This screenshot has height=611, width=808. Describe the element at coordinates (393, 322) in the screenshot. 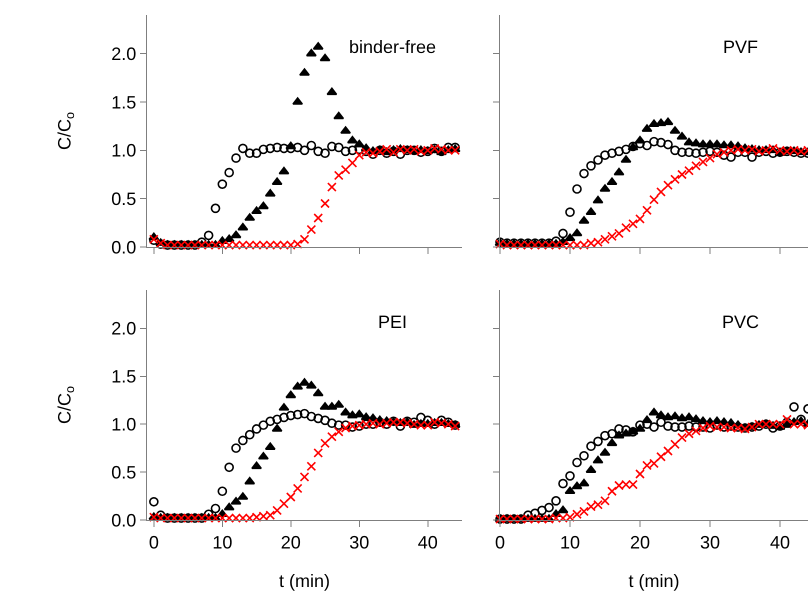

I see `text: PEI` at that location.